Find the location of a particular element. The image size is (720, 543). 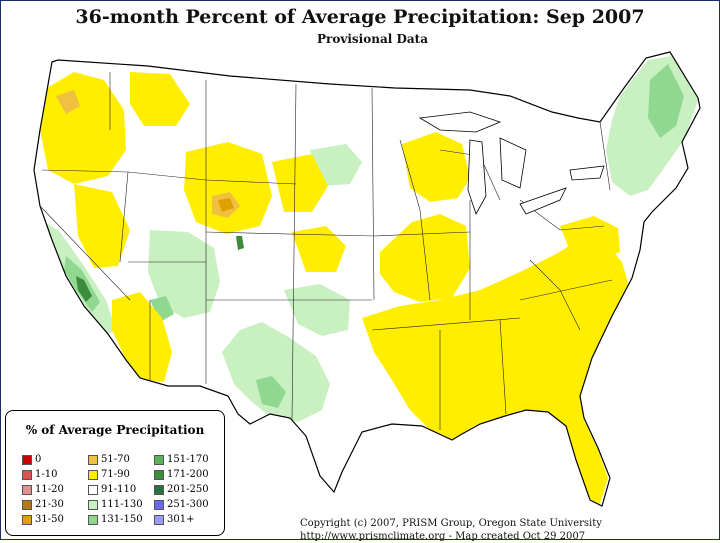

nevada-dry-region is located at coordinates (102, 226).